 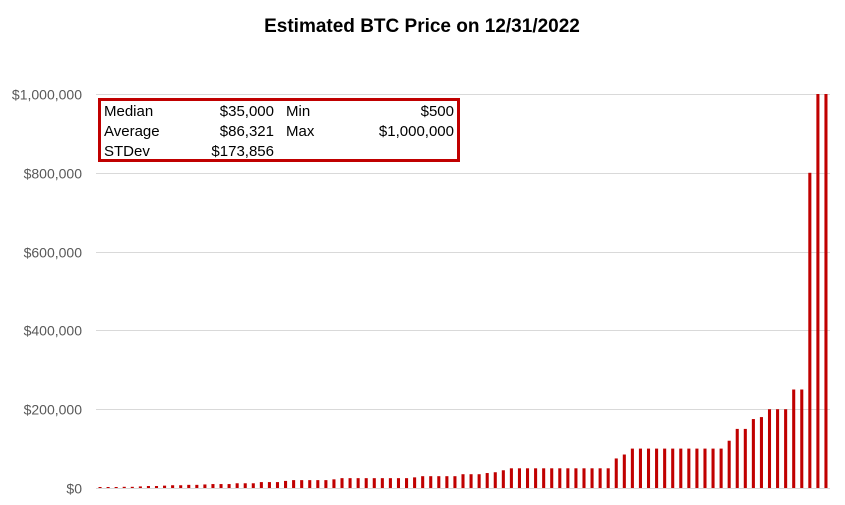 What do you see at coordinates (422, 26) in the screenshot?
I see `chart-title: Estimated BTC Price on 12/31/2022` at bounding box center [422, 26].